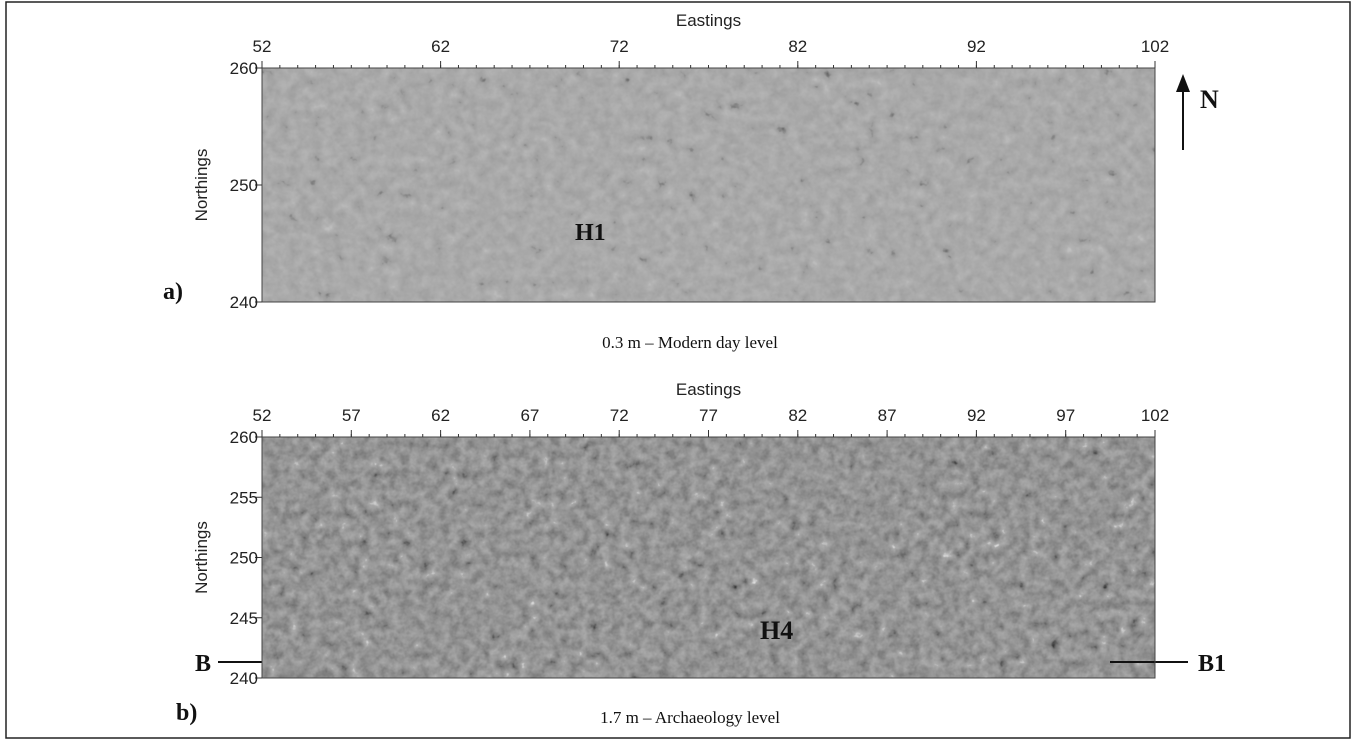 This screenshot has width=1357, height=740. Describe the element at coordinates (590, 233) in the screenshot. I see `feature-label: H1` at that location.